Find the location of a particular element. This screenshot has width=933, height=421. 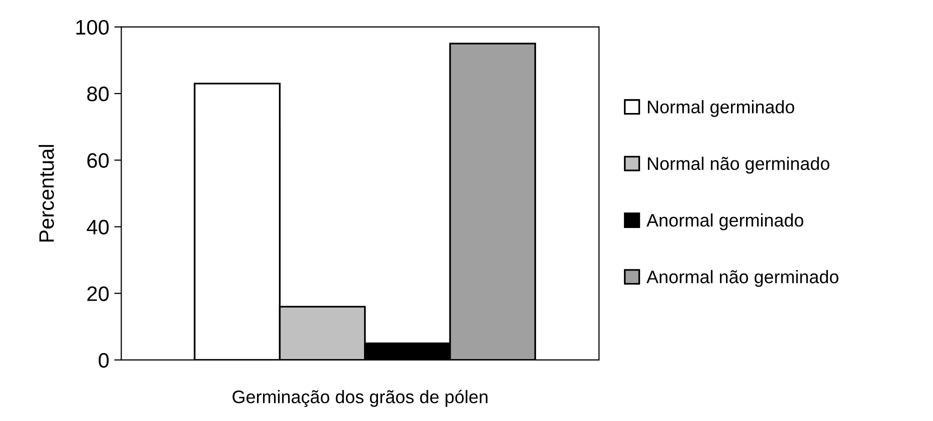

x-axis-title: Germinação dos grãos de pólen is located at coordinates (360, 398).